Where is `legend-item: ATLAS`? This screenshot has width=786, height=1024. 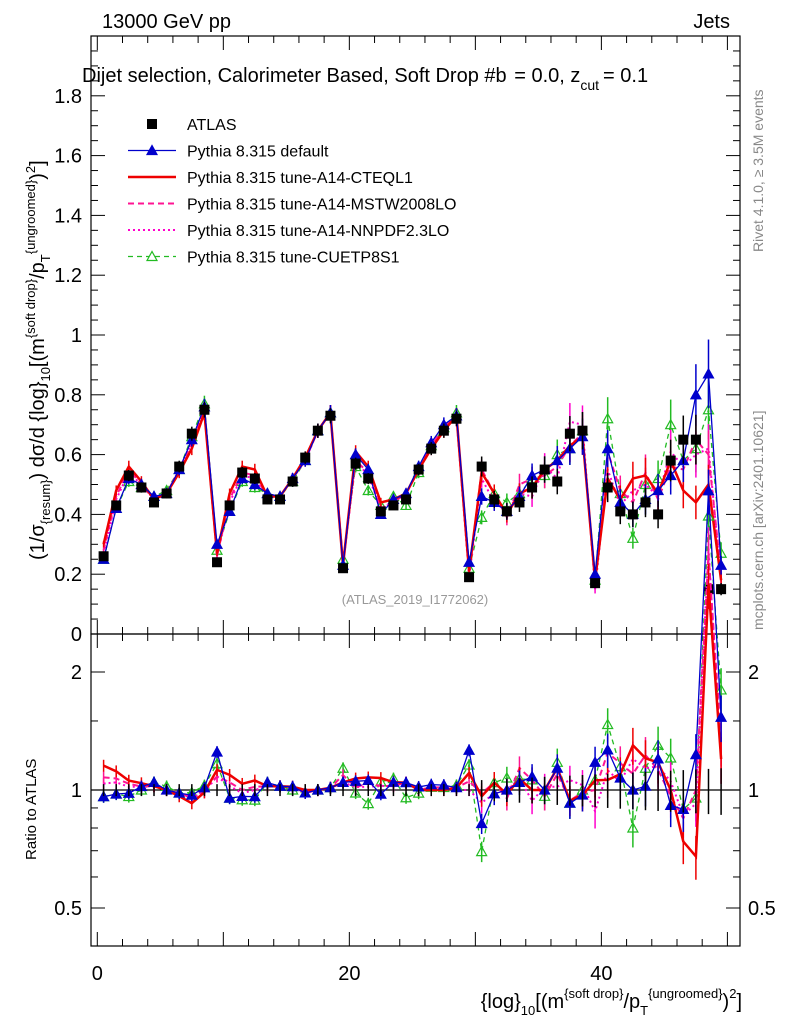 legend-item: ATLAS is located at coordinates (192, 125).